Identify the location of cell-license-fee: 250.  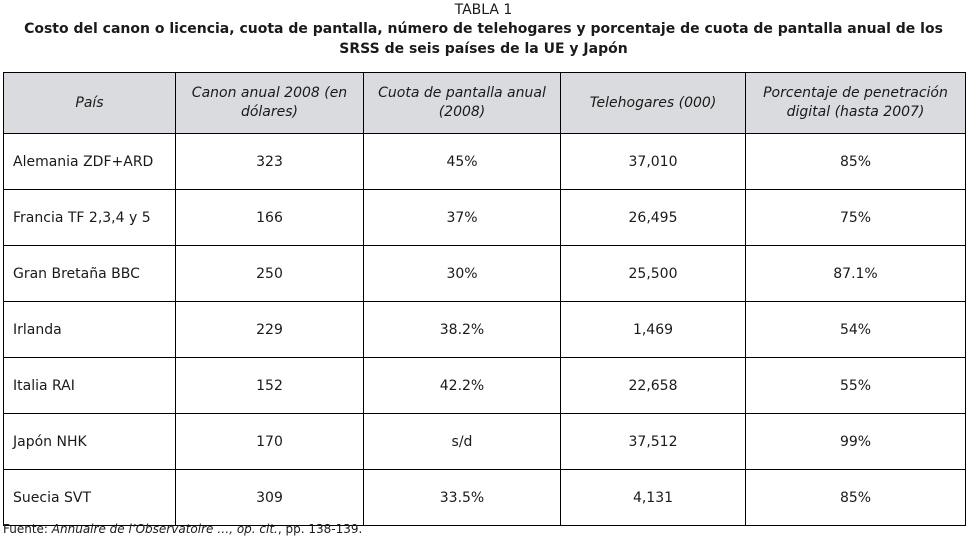
(269, 273).